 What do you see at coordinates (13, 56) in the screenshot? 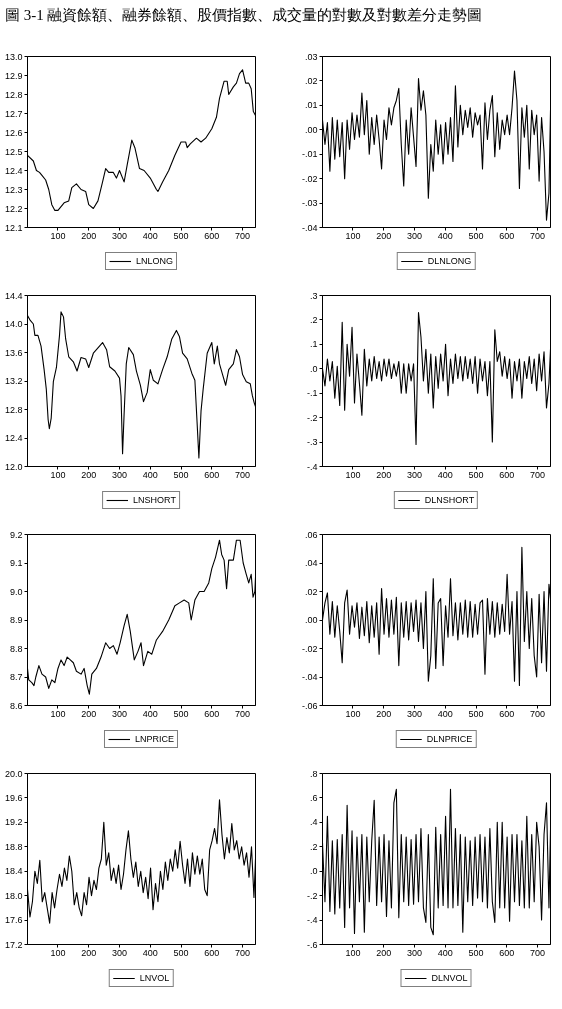
I see `y-tick-label: 13.0` at bounding box center [13, 56].